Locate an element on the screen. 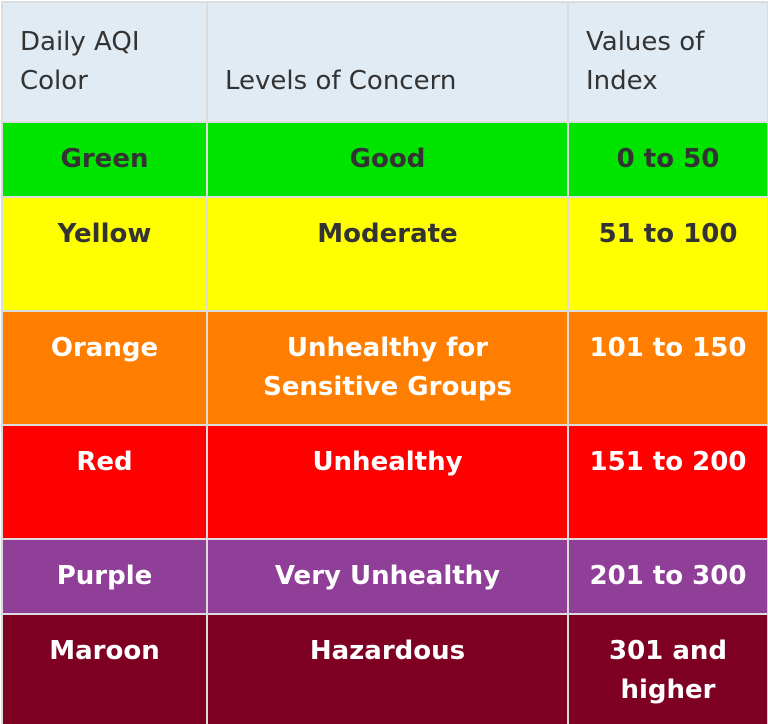  header-values-of-index: Values of Index is located at coordinates (667, 62).